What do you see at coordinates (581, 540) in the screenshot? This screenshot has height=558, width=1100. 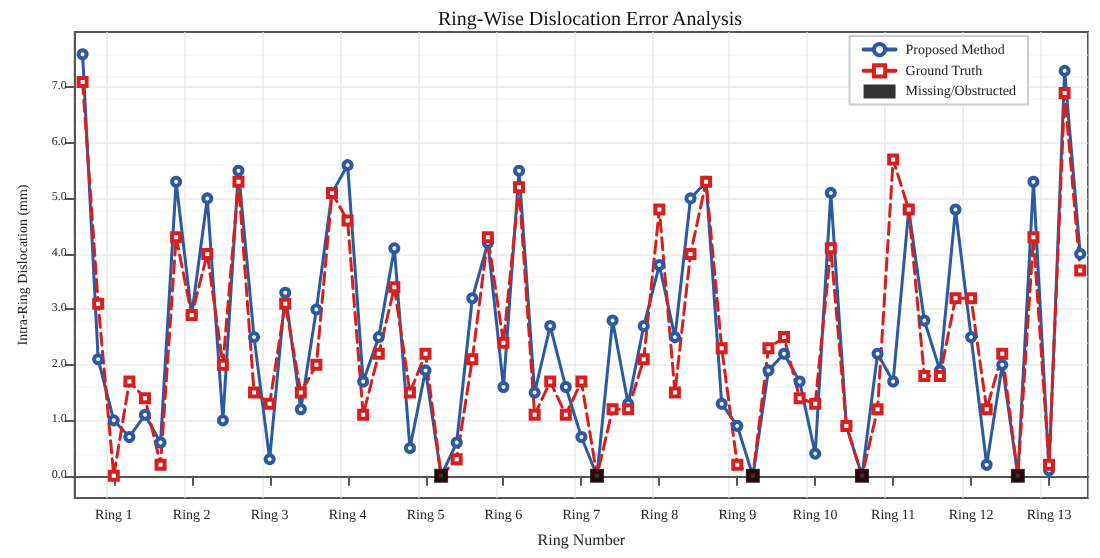 I see `x-axis-title: Ring Number` at bounding box center [581, 540].